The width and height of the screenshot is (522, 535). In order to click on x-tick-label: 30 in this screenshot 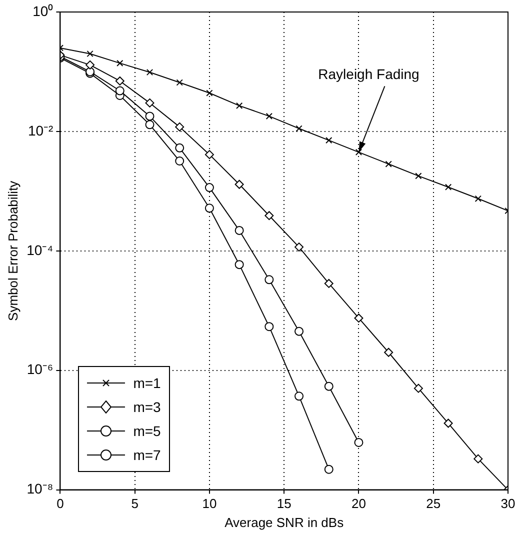, I will do `click(508, 504)`.